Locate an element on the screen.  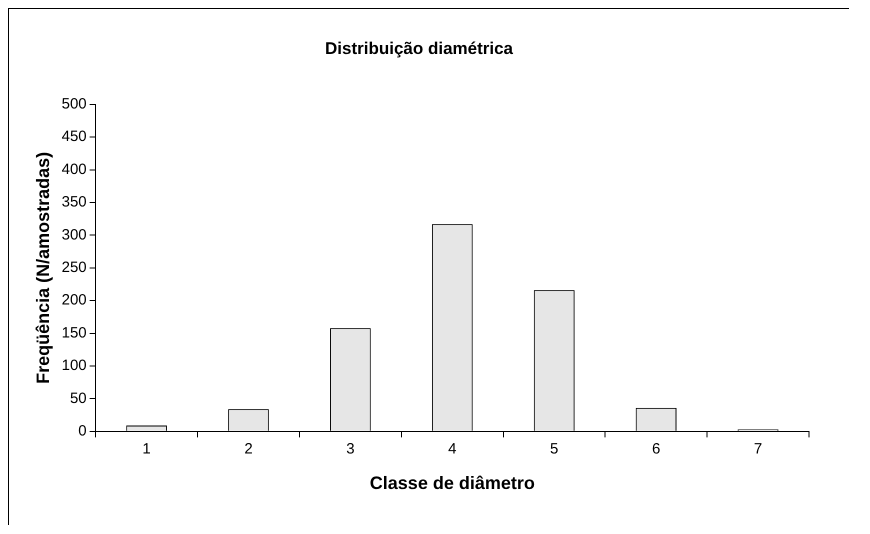
y-tick-label: 50 is located at coordinates (78, 398).